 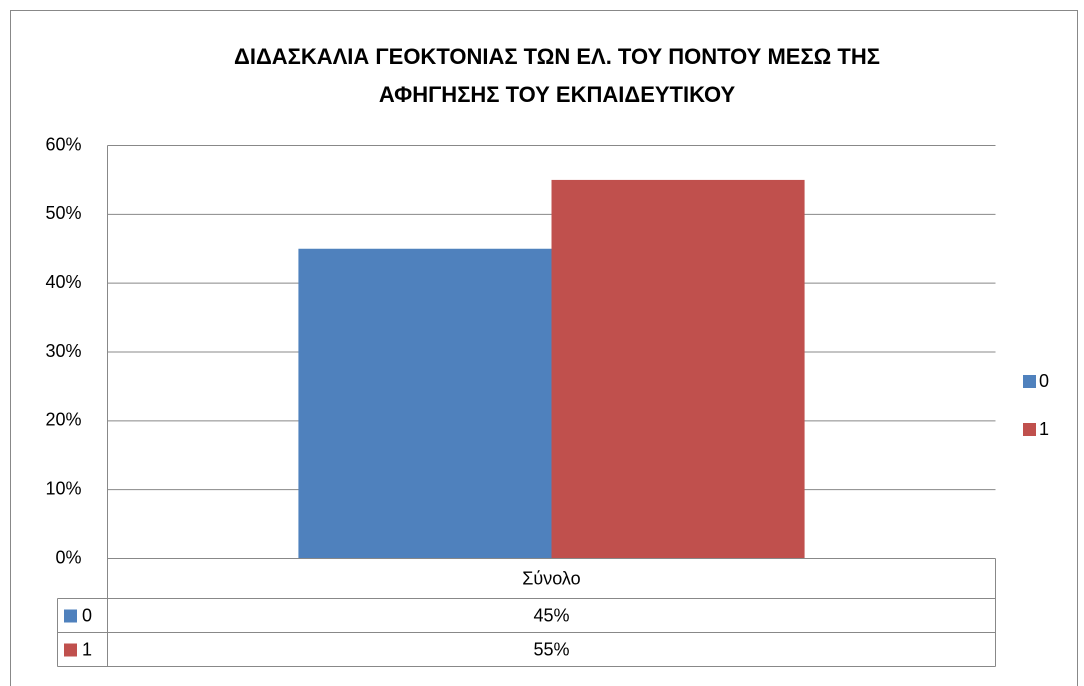 I want to click on legend-label: 1, so click(x=1044, y=429).